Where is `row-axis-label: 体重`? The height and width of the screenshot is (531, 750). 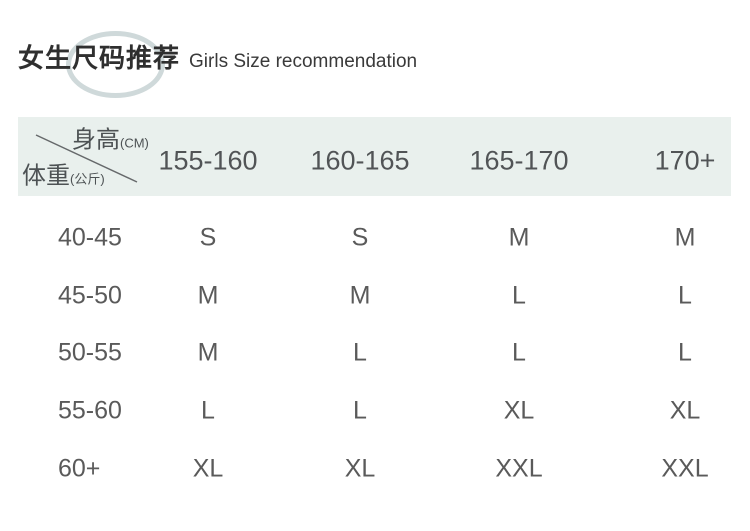
row-axis-label: 体重 is located at coordinates (46, 176).